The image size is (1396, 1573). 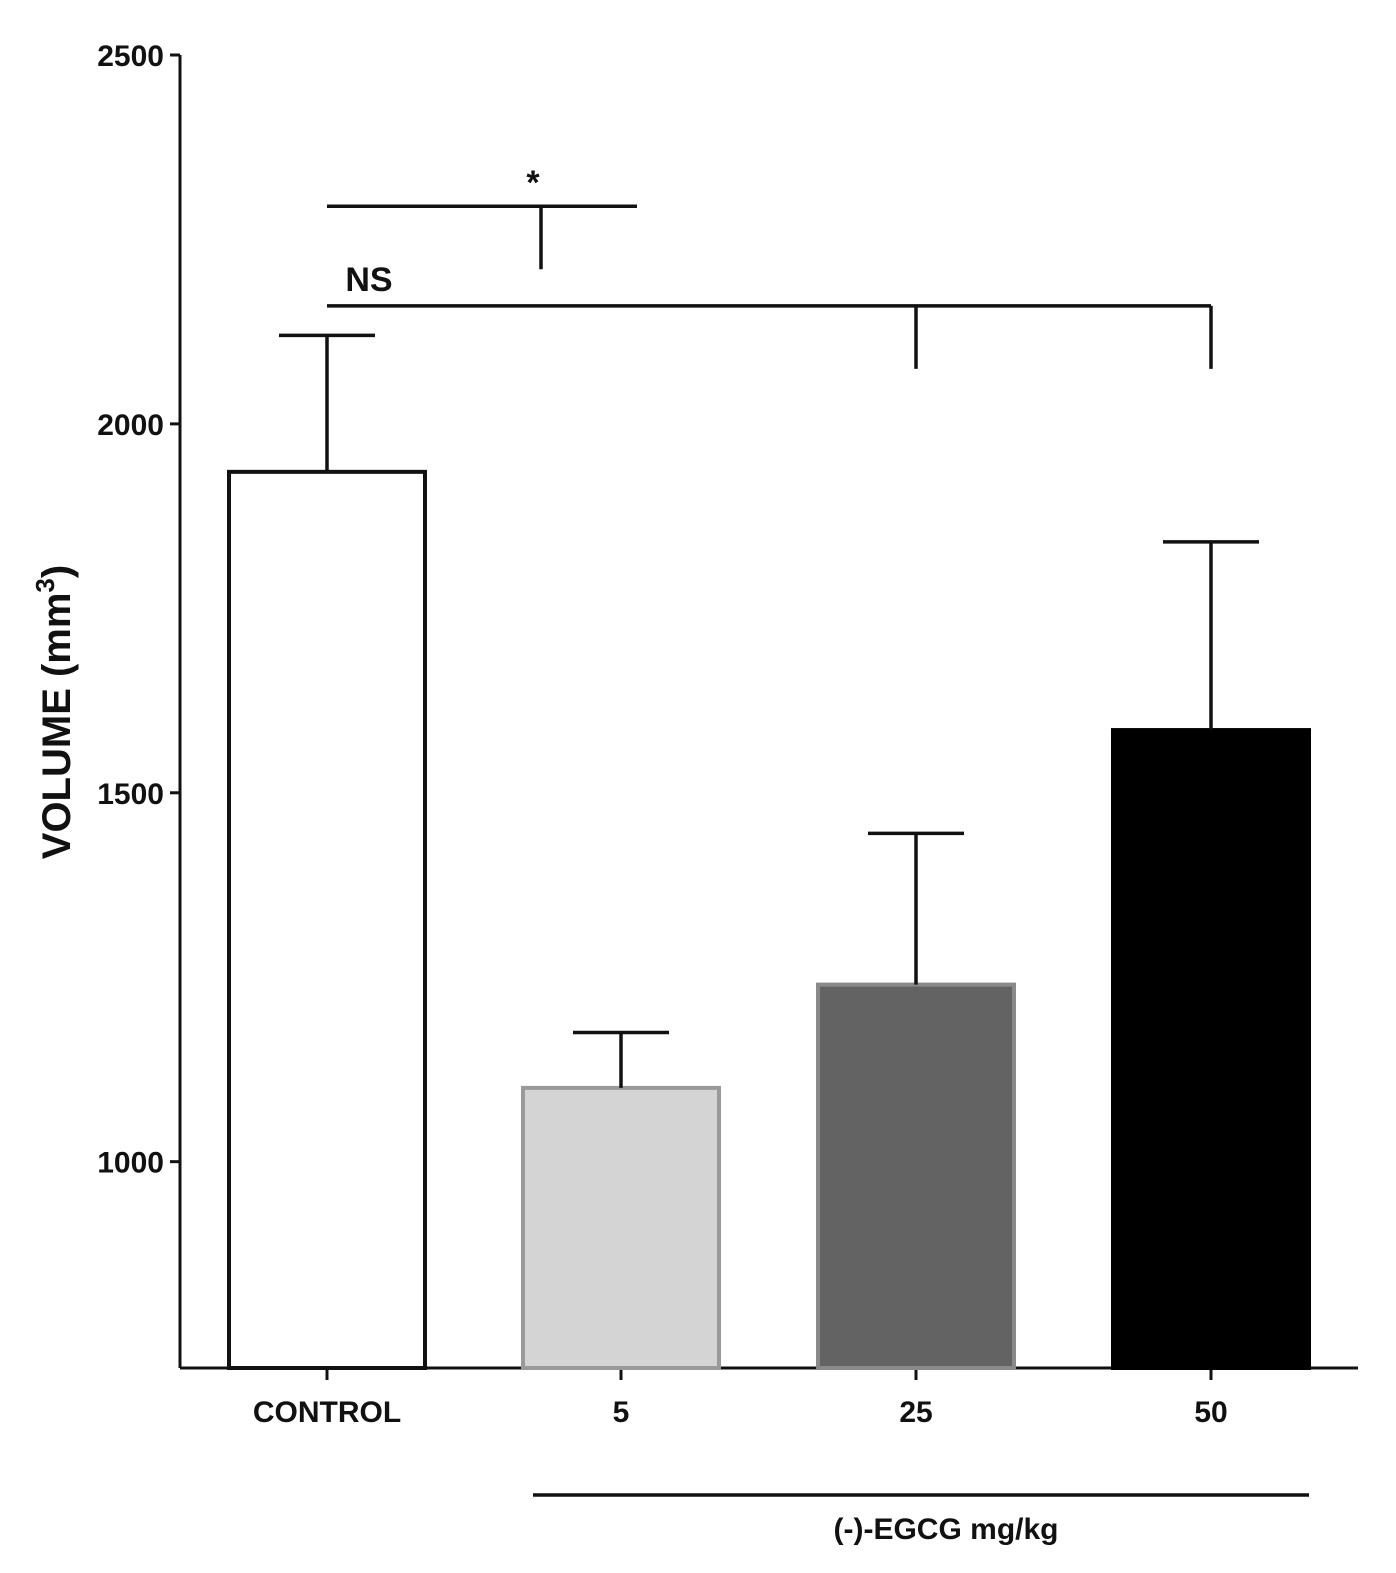 I want to click on y-tick-label: 1000, so click(x=130, y=1163).